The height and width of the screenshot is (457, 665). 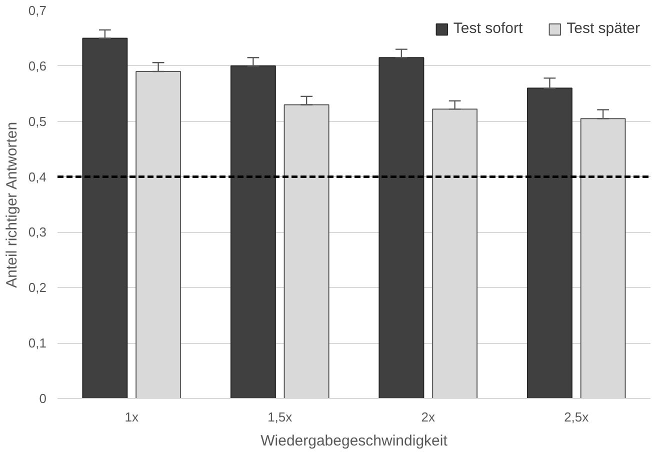 What do you see at coordinates (37, 232) in the screenshot?
I see `y-tick-label: 0,3` at bounding box center [37, 232].